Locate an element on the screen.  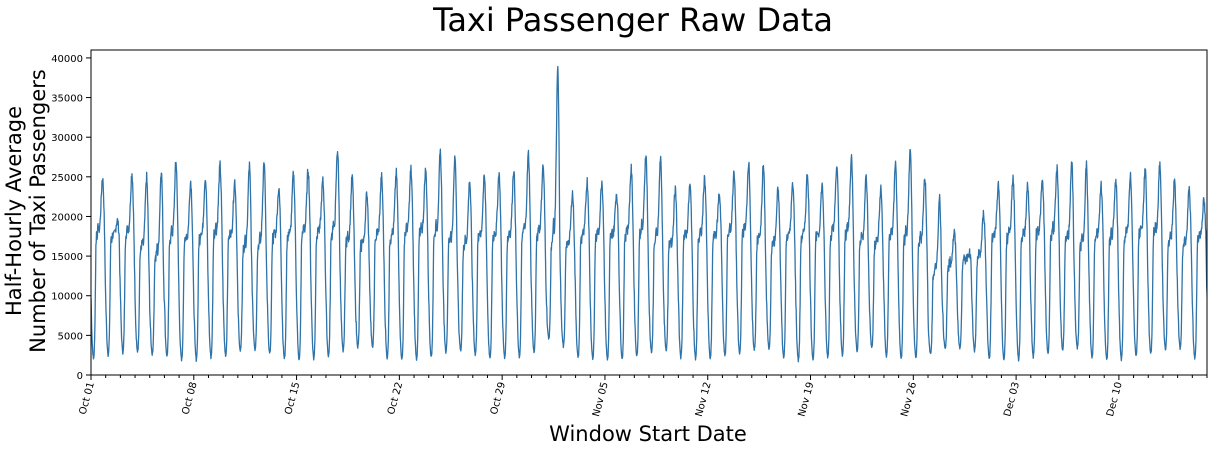
y-axis-ticks: 0 5000 10000 15000 20000 25000 30000 35000 40000 is located at coordinates (71, 218).